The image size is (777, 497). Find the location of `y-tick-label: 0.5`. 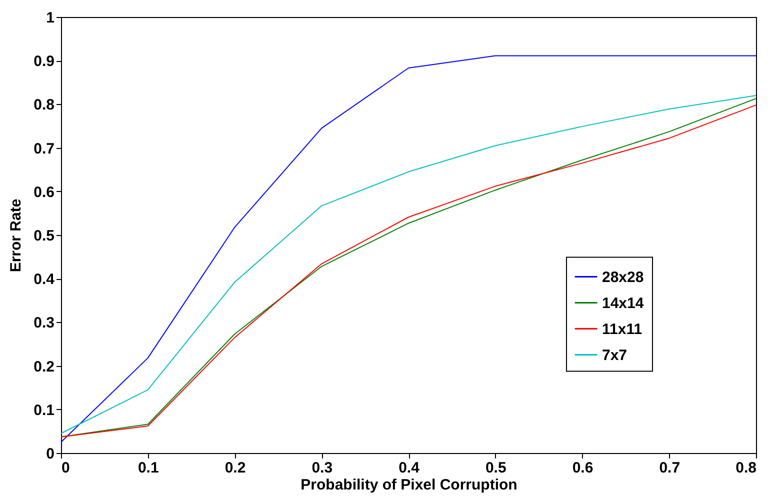

y-tick-label: 0.5 is located at coordinates (44, 236).